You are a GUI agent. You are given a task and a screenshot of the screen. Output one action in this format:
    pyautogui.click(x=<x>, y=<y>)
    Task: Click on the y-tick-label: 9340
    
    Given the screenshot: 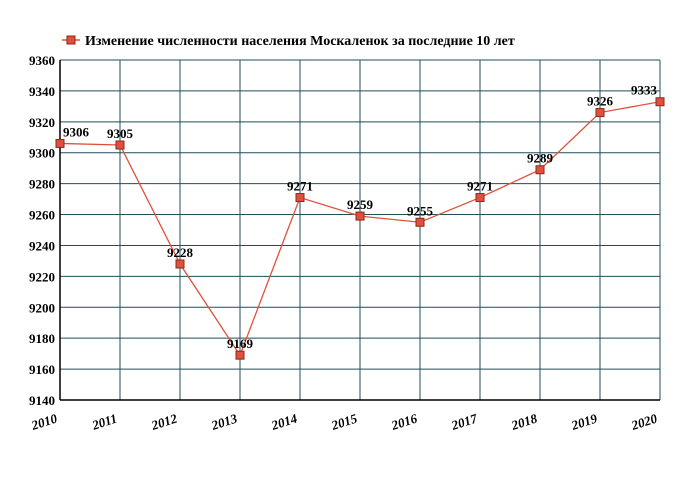 What is the action you would take?
    pyautogui.click(x=42, y=91)
    